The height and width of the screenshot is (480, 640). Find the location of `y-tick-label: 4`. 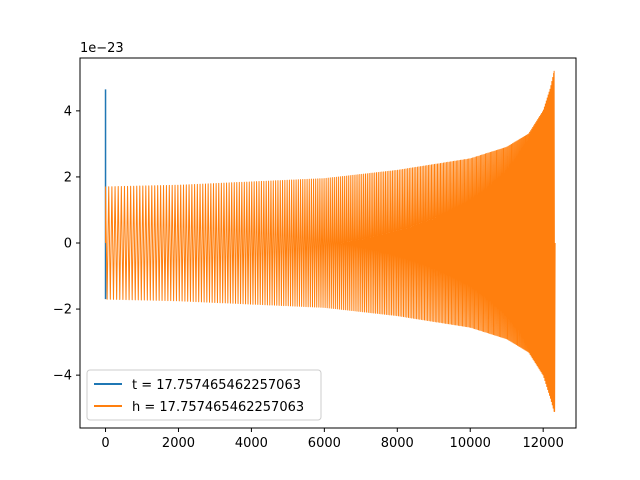

y-tick-label: 4 is located at coordinates (68, 111).